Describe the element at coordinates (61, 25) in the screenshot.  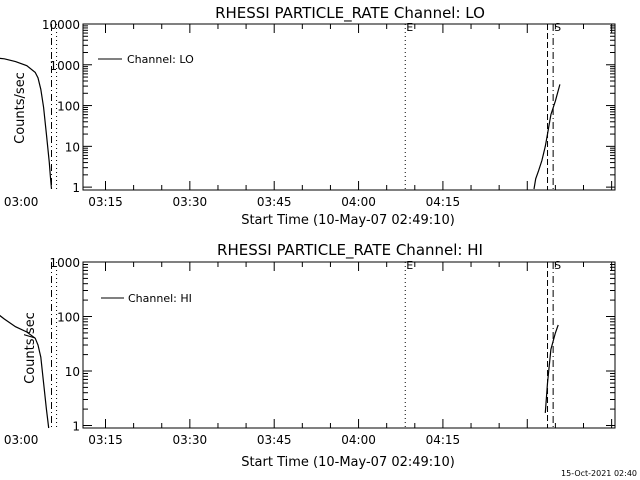
I see `y-tick-label: 10000` at that location.